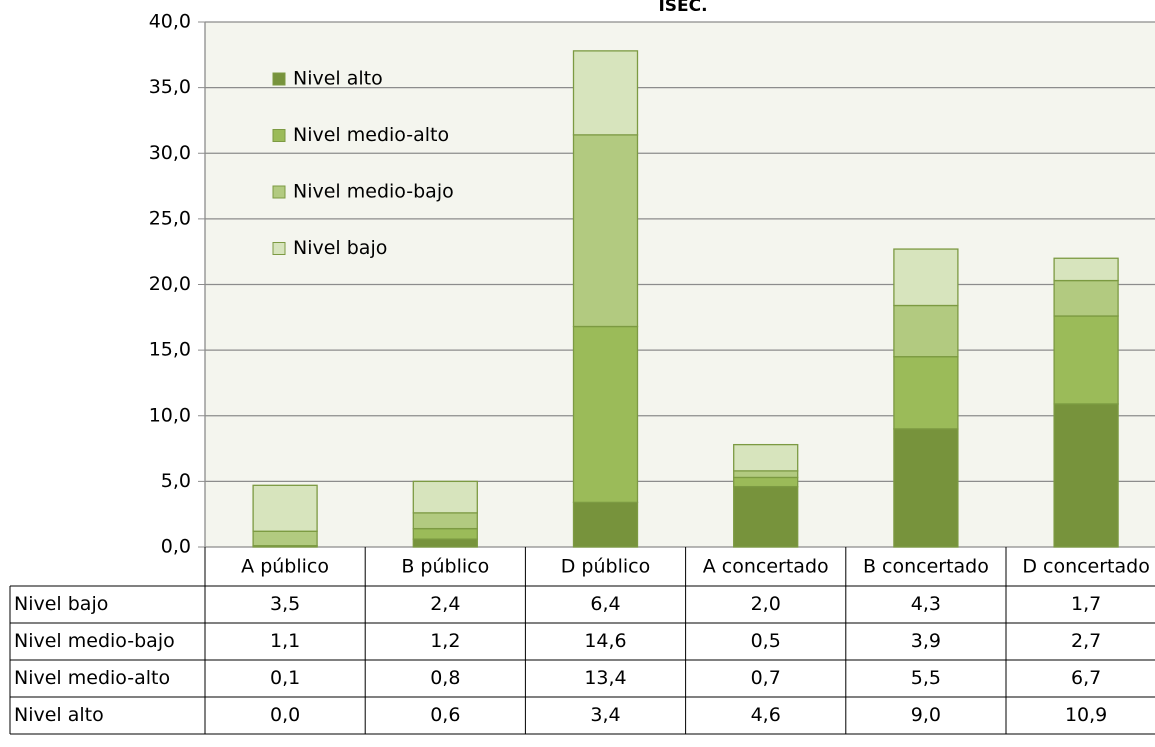 The width and height of the screenshot is (1155, 747). Describe the element at coordinates (926, 604) in the screenshot. I see `table-value: 4,3` at that location.